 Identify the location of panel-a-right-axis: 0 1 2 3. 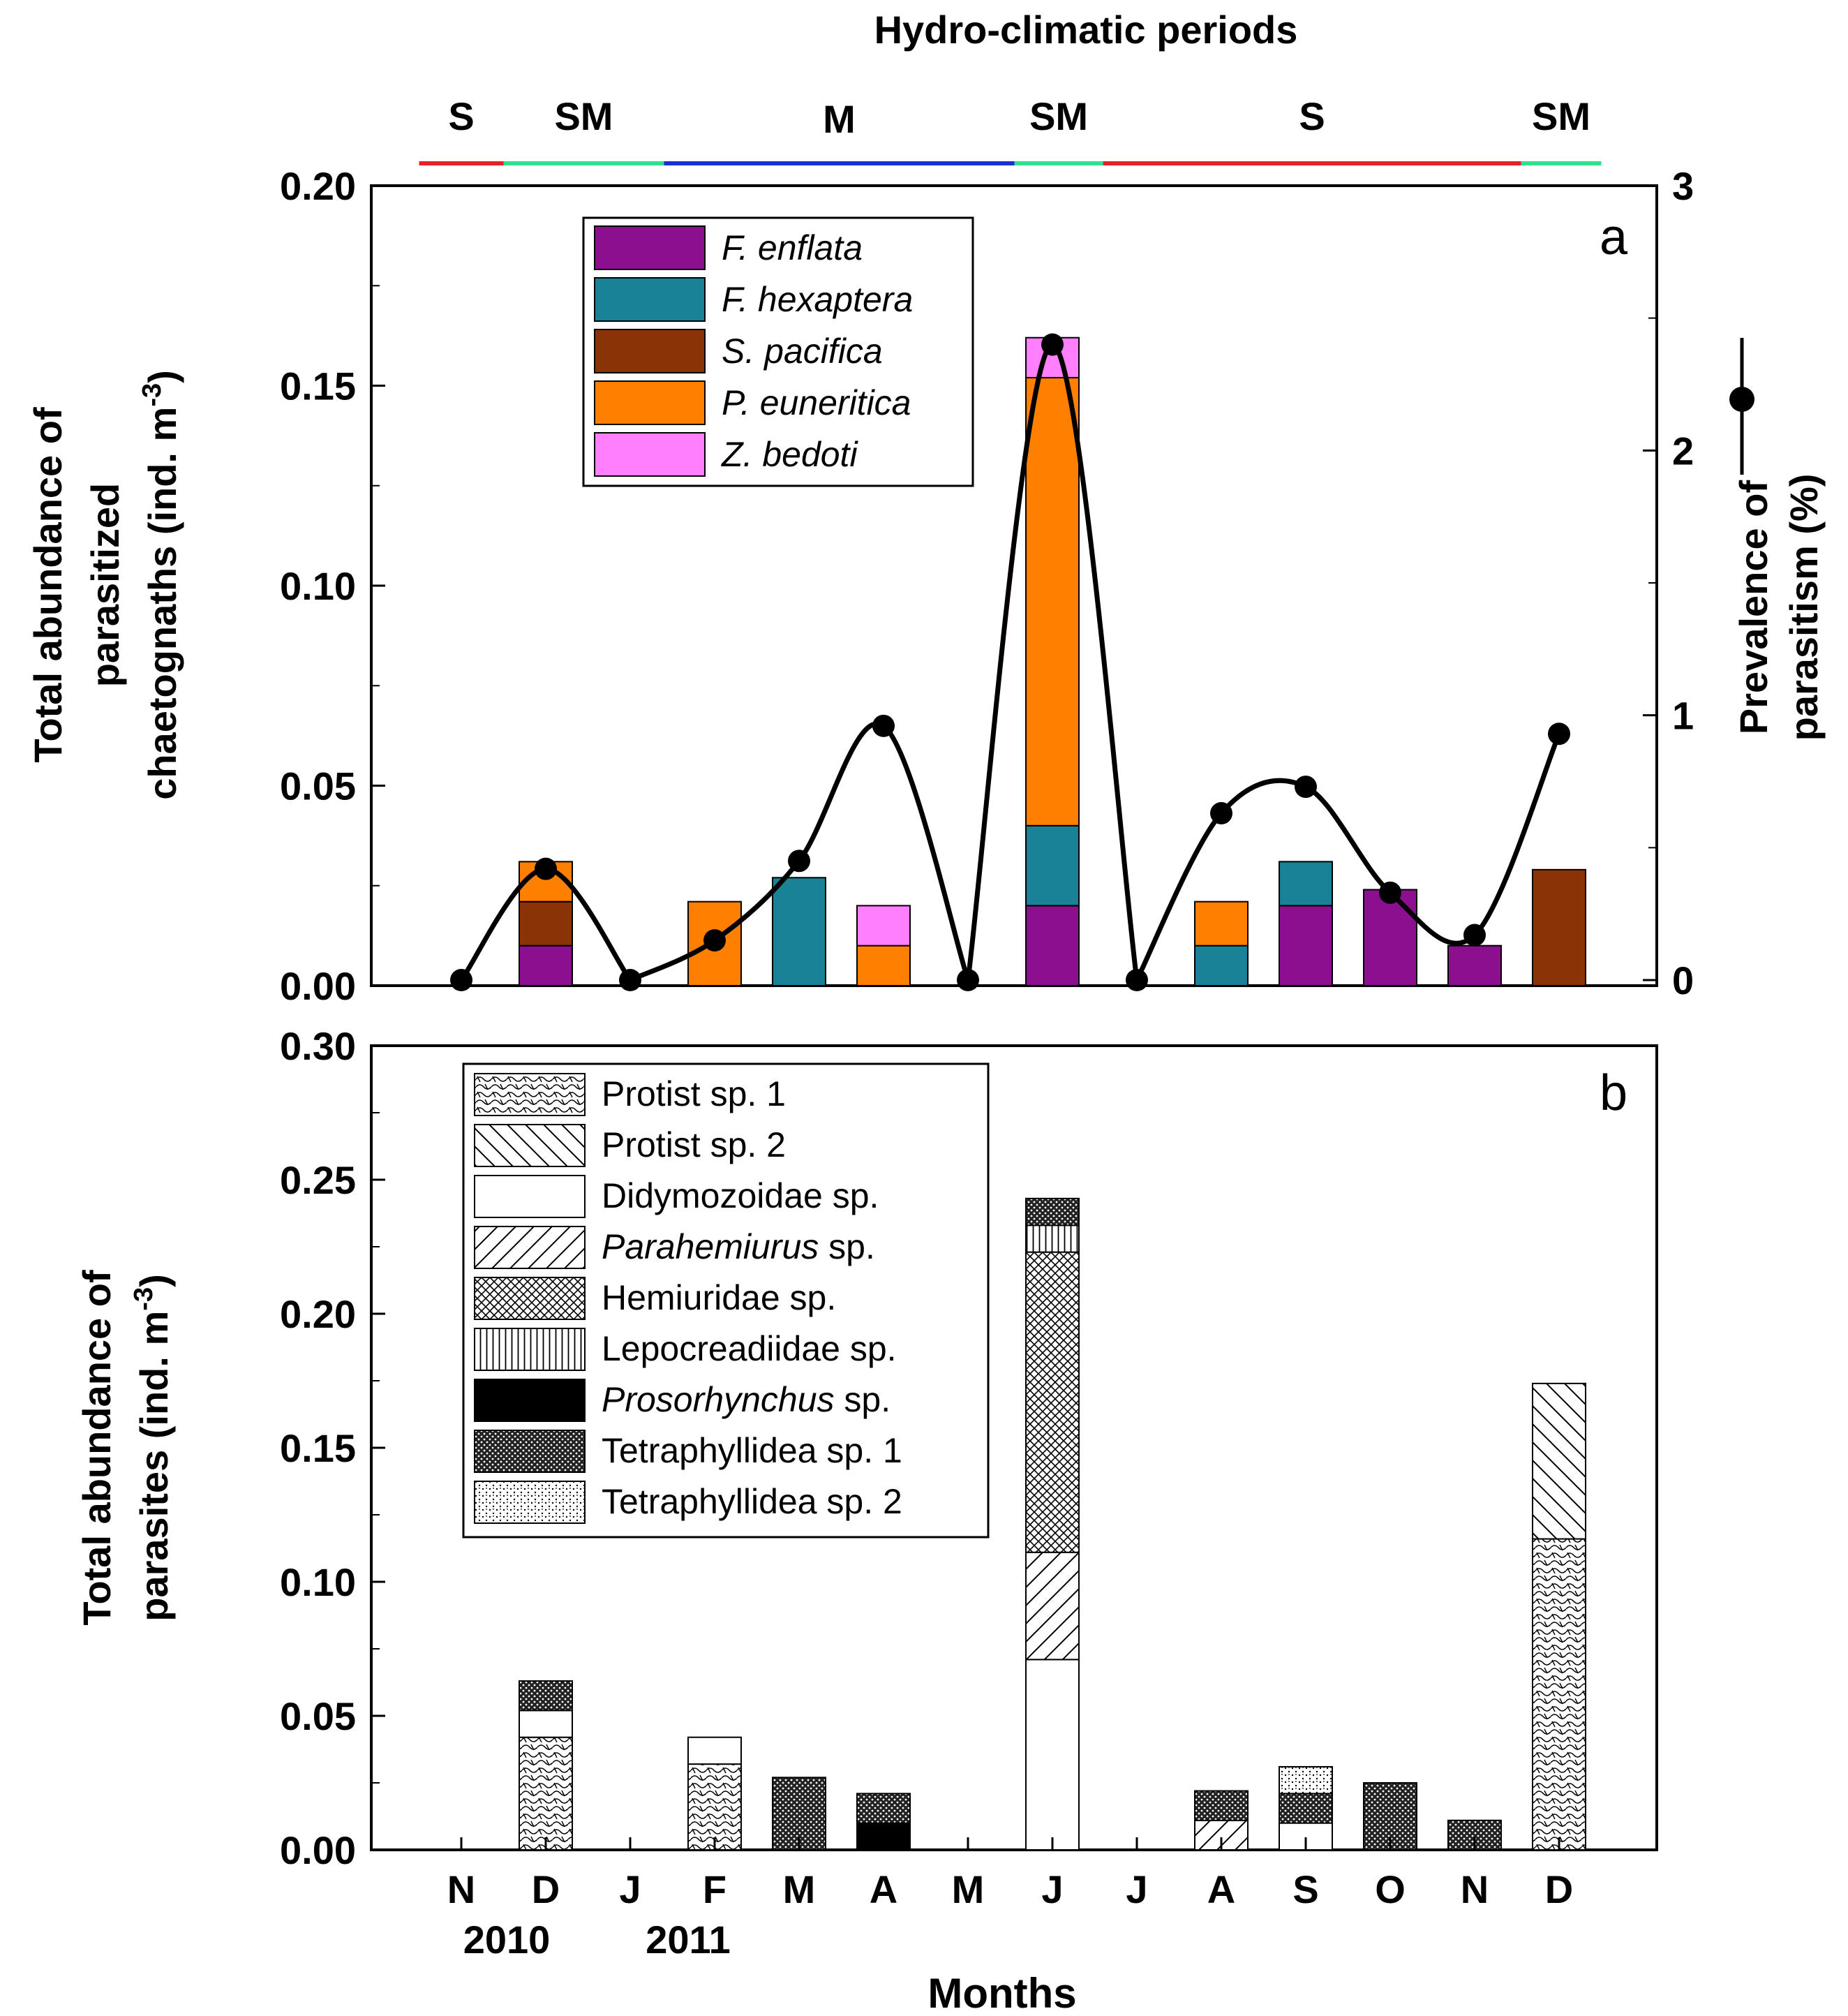
(1668, 583).